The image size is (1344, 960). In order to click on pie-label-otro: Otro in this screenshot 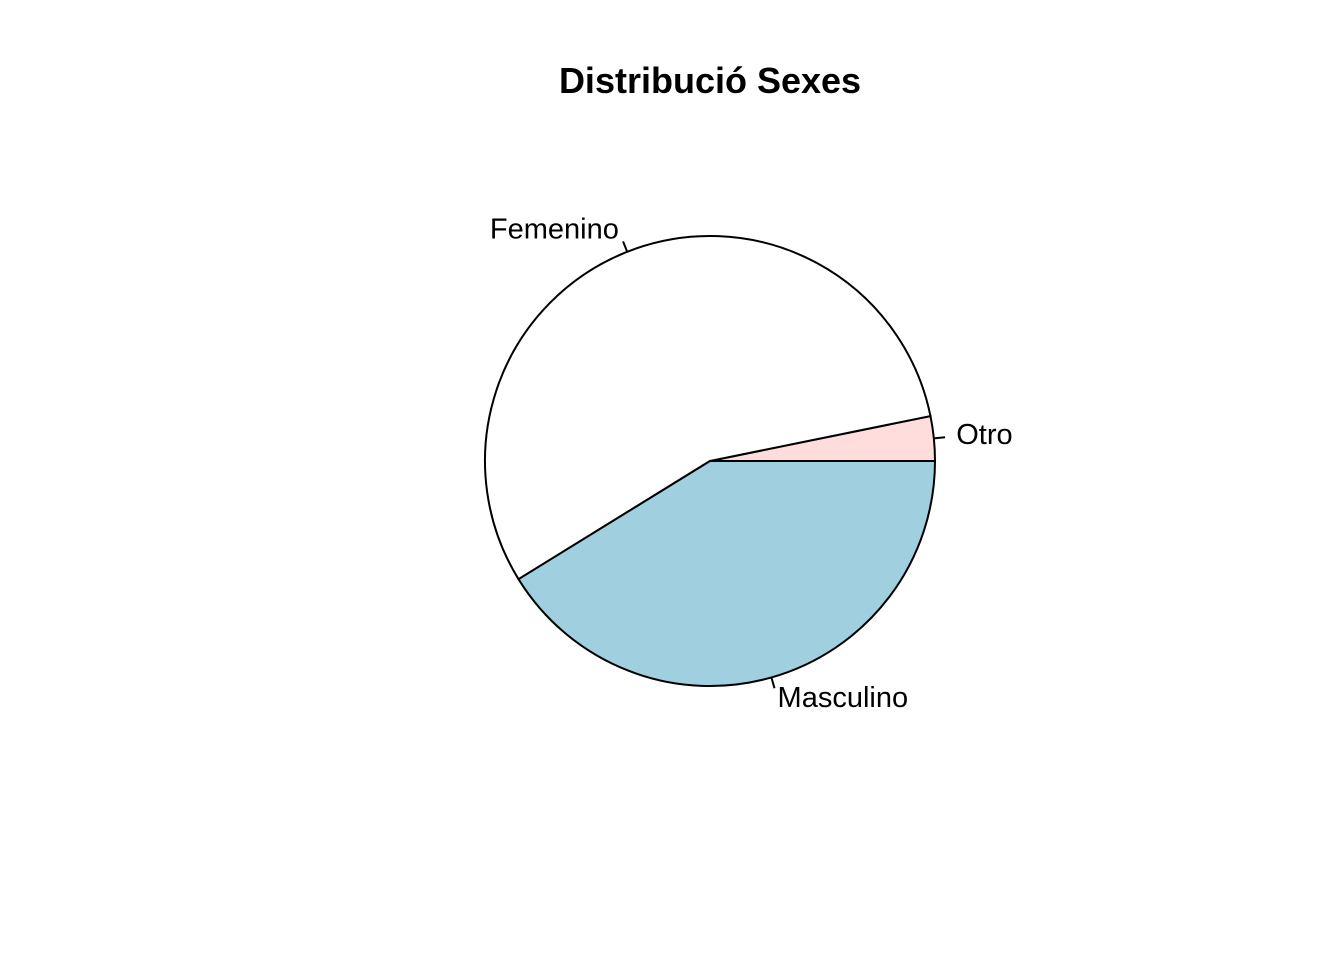, I will do `click(984, 435)`.